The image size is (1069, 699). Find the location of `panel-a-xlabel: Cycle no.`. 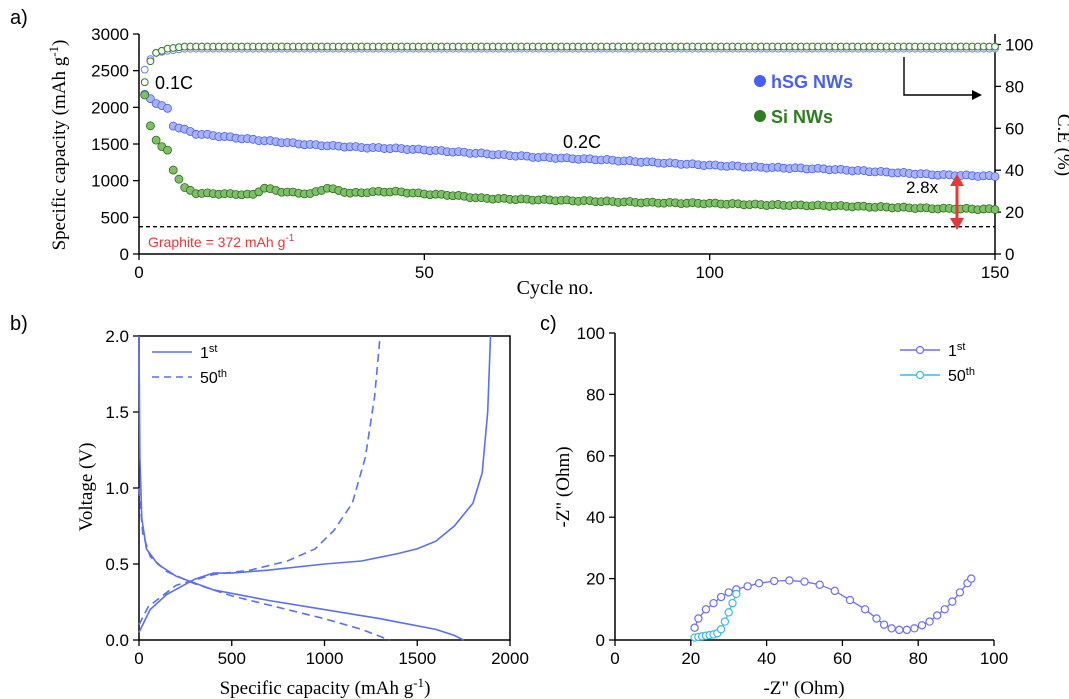

panel-a-xlabel: Cycle no. is located at coordinates (555, 288).